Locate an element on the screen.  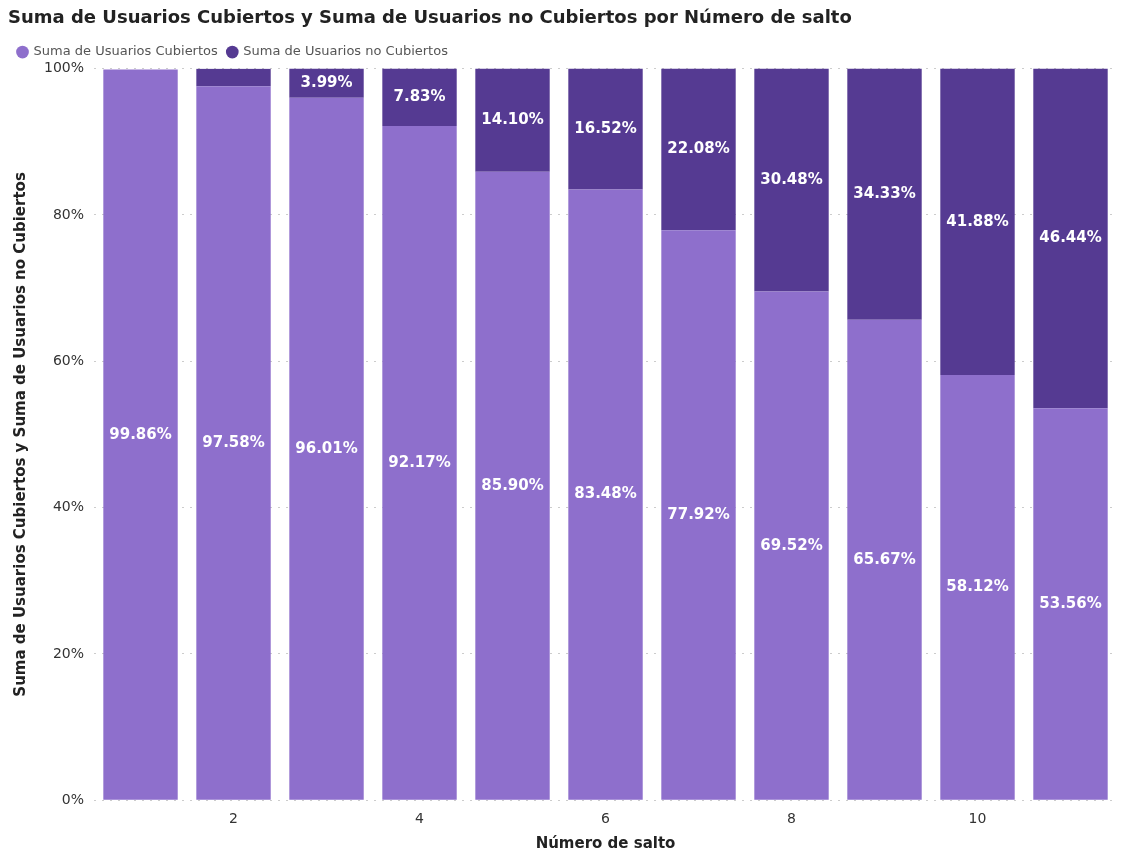
legend-label: Suma de Usuarios Cubiertos is located at coordinates (126, 51).